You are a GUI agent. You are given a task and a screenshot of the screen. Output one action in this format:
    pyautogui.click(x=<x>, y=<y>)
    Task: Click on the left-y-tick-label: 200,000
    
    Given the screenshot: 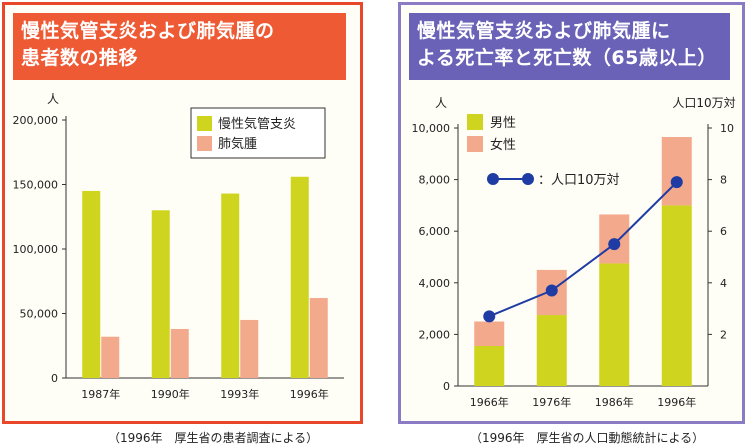 What is the action you would take?
    pyautogui.click(x=36, y=120)
    